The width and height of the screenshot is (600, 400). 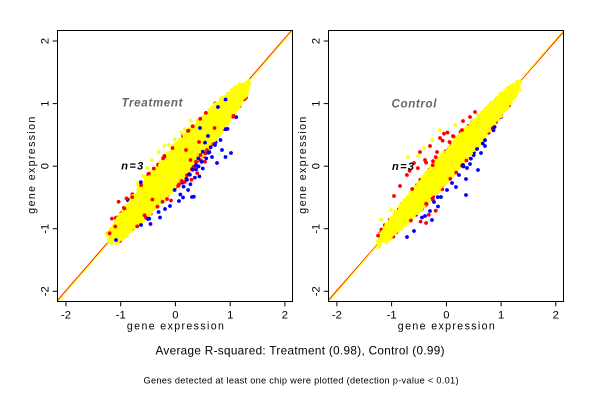 I want to click on svg-text: Treatment, so click(x=153, y=103).